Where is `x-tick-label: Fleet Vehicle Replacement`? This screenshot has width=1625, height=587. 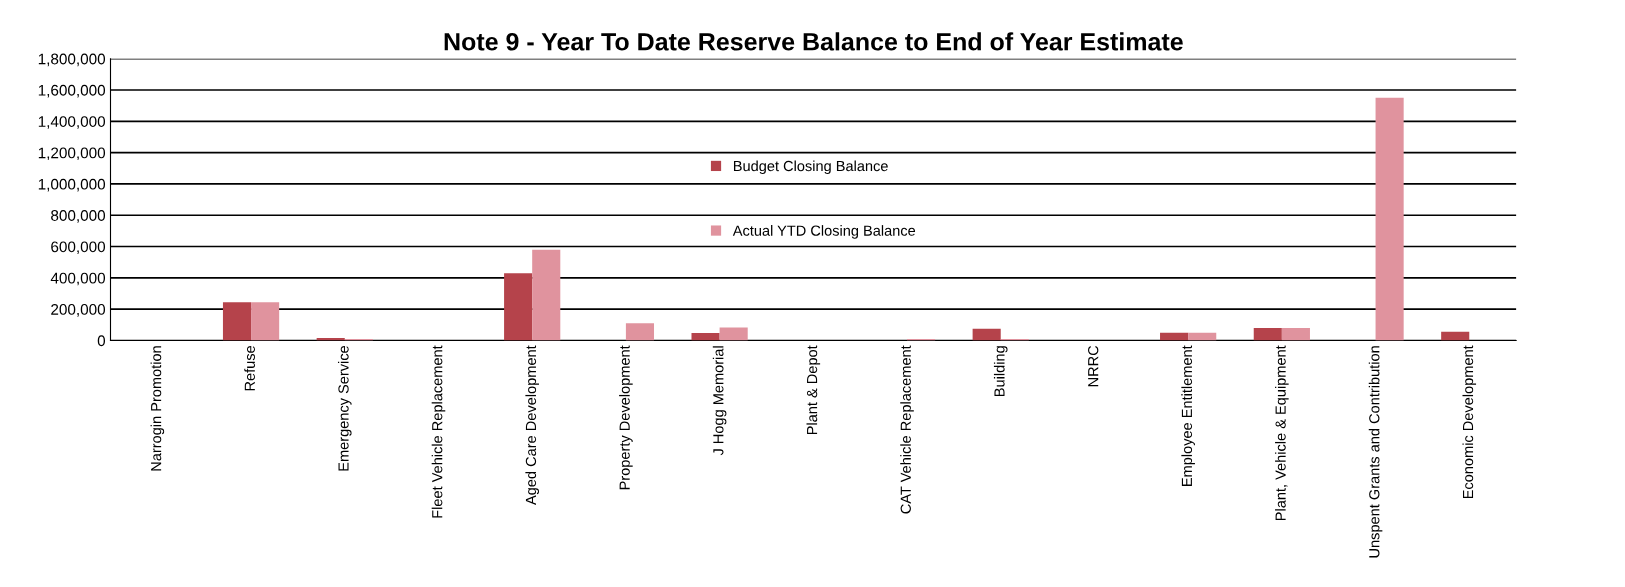
x-tick-label: Fleet Vehicle Replacement is located at coordinates (438, 431).